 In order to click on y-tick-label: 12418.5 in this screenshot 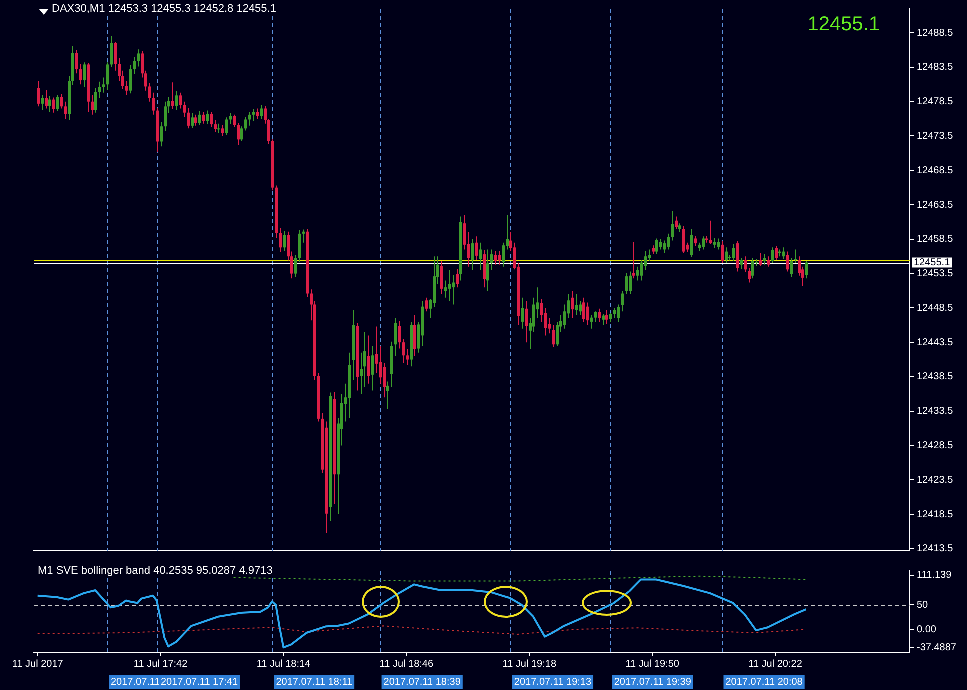, I will do `click(935, 514)`.